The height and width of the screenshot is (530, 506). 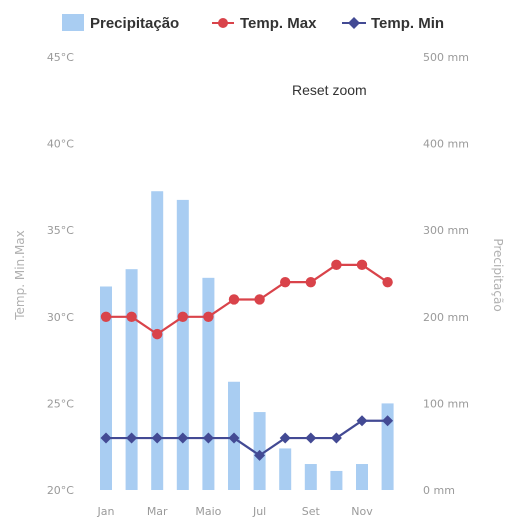 I want to click on right-tick-label: 200 mm, so click(x=446, y=317).